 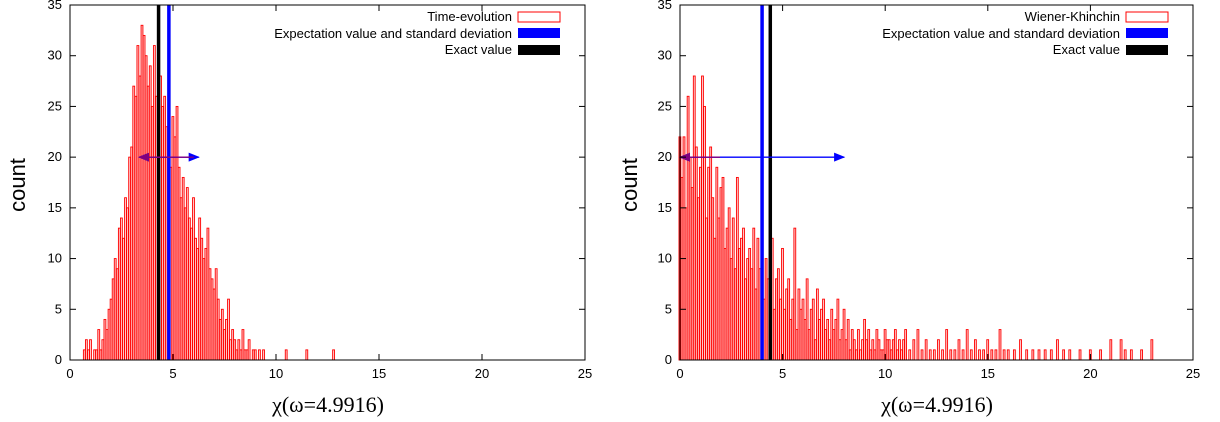 I want to click on y-tick-label: 0, so click(x=668, y=359).